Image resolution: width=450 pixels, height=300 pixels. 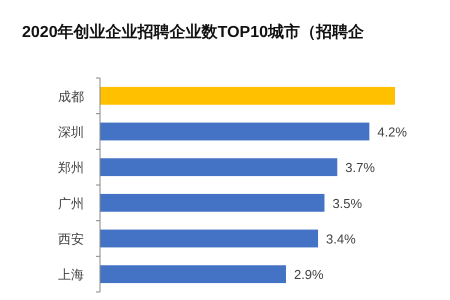 I want to click on data-label: 3.4%, so click(x=341, y=239).